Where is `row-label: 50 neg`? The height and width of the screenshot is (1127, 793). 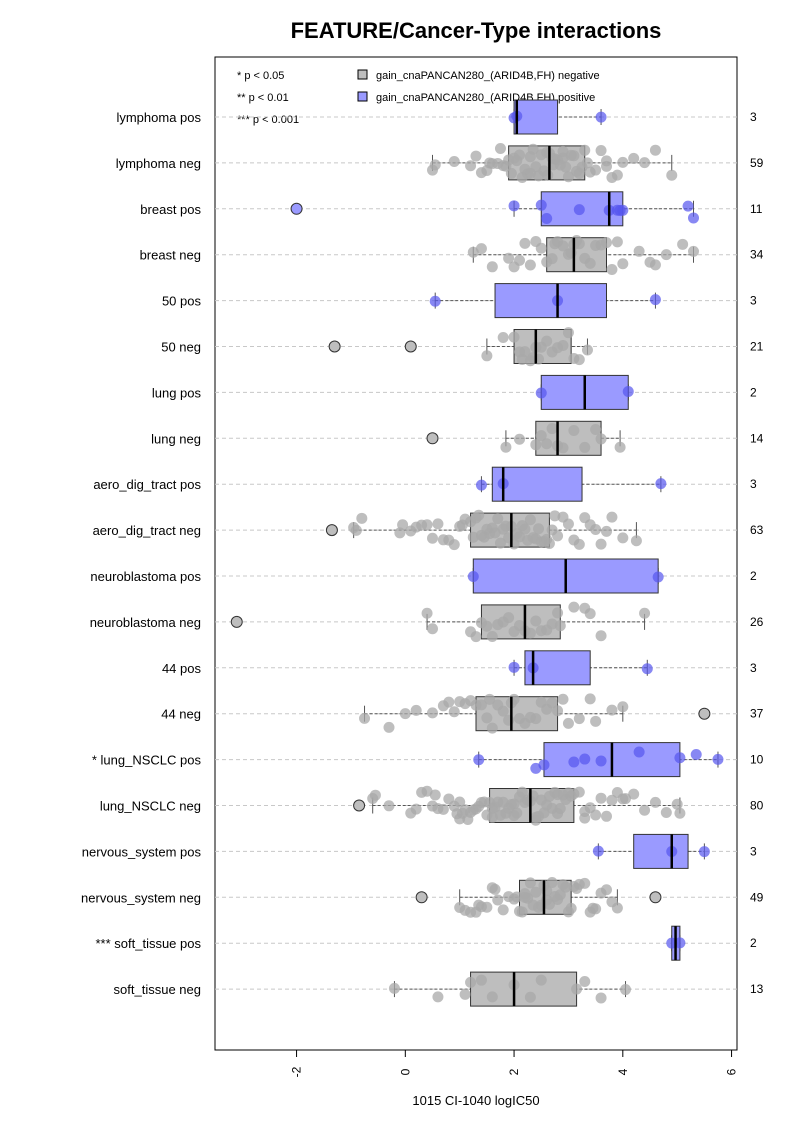
row-label: 50 neg is located at coordinates (181, 347).